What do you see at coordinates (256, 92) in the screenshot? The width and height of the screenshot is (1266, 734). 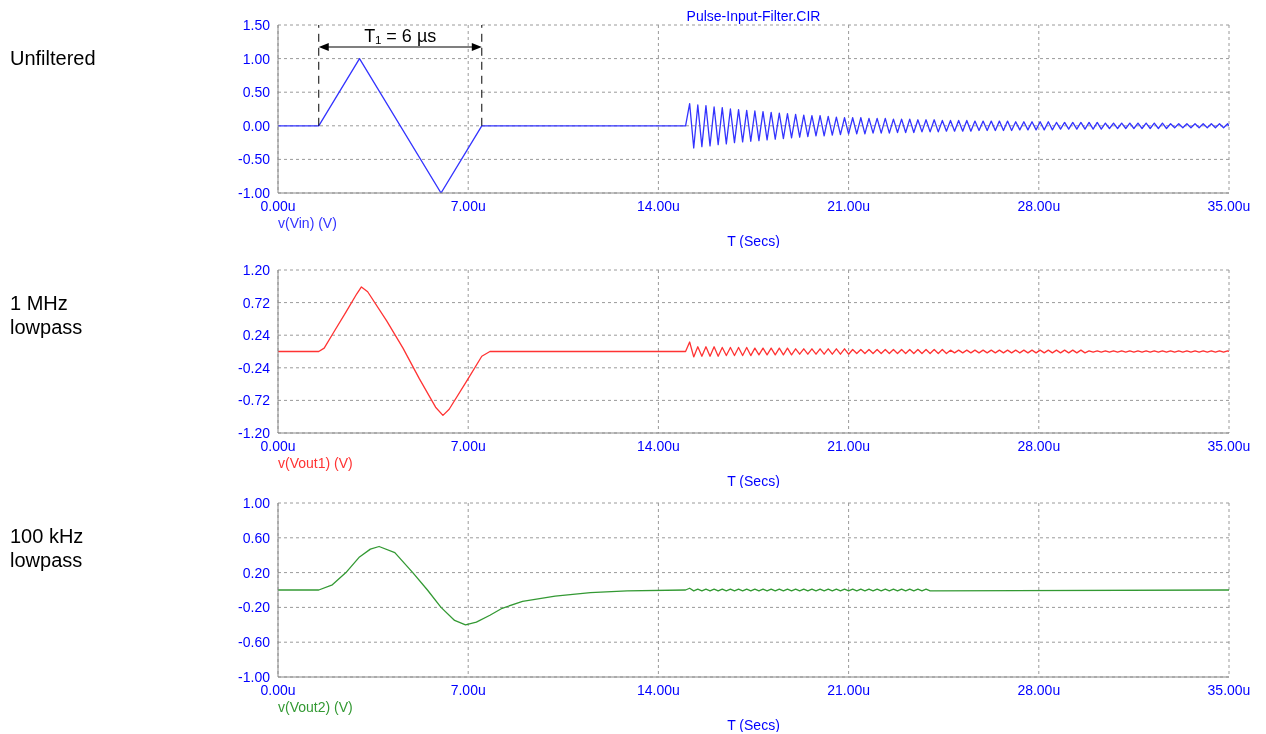 I see `y-tick-label: 0.50` at bounding box center [256, 92].